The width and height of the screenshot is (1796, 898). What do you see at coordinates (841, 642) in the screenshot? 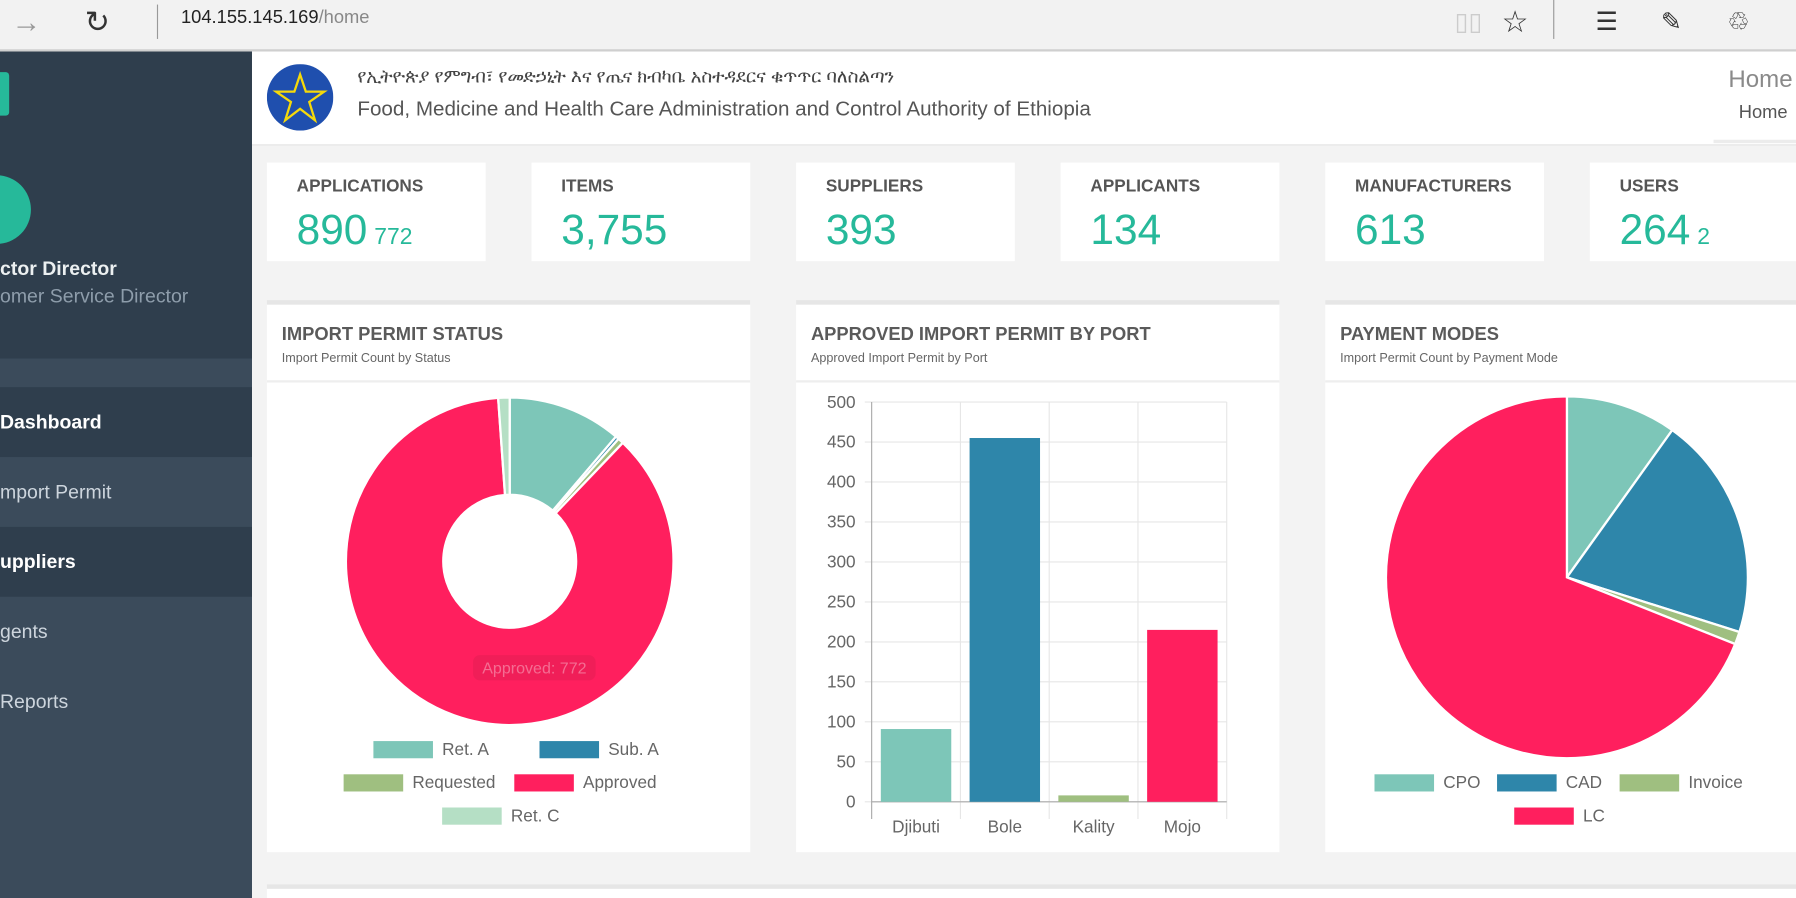
I see `y-tick-label: 200` at bounding box center [841, 642].